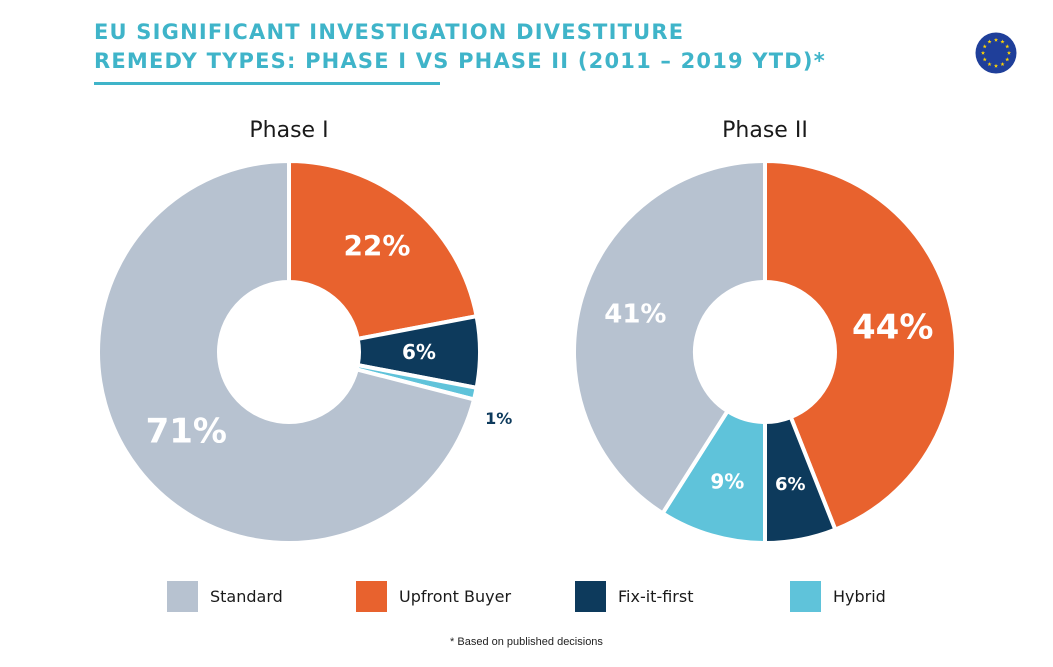 The height and width of the screenshot is (667, 1053). Describe the element at coordinates (371, 596) in the screenshot. I see `legend-swatch-upfront-buyer` at that location.